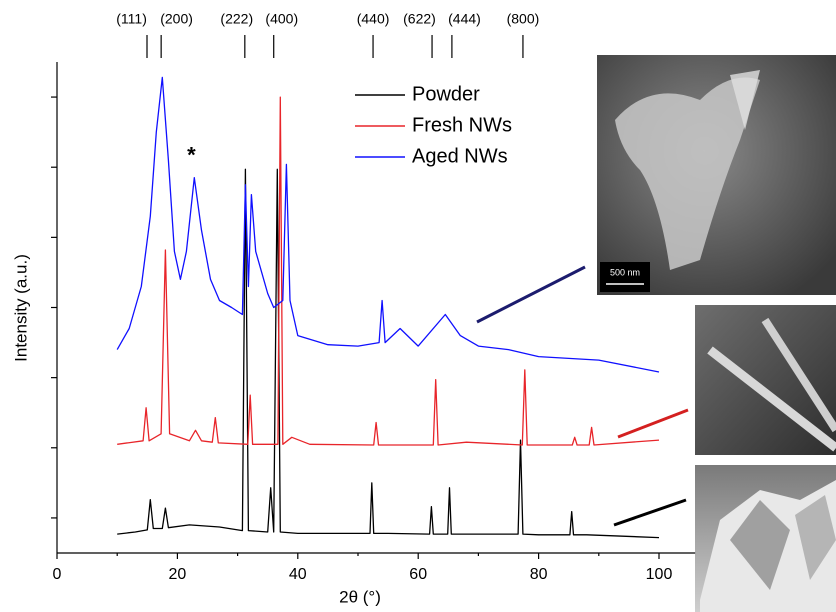  I want to click on y-axis-label: Intensity (a.u.), so click(20, 308).